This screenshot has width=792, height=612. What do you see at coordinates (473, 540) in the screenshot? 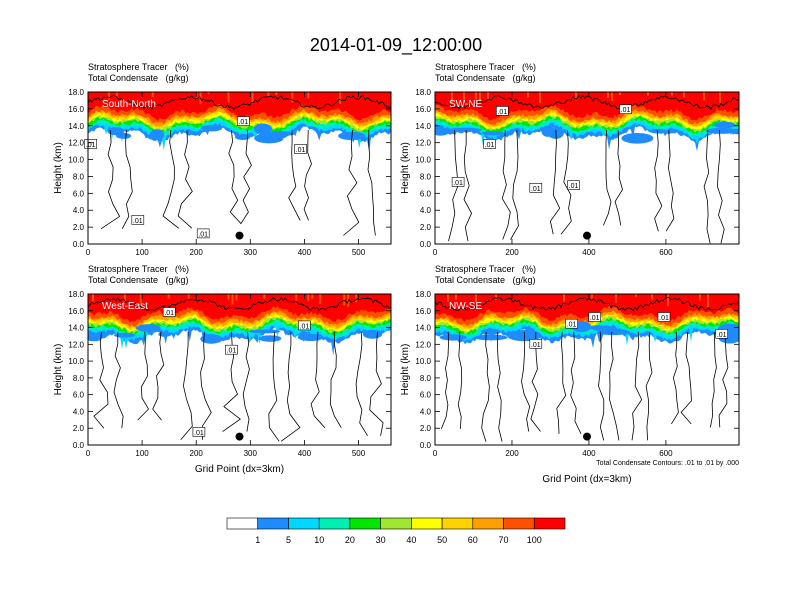
I see `colorbar-label: 60` at bounding box center [473, 540].